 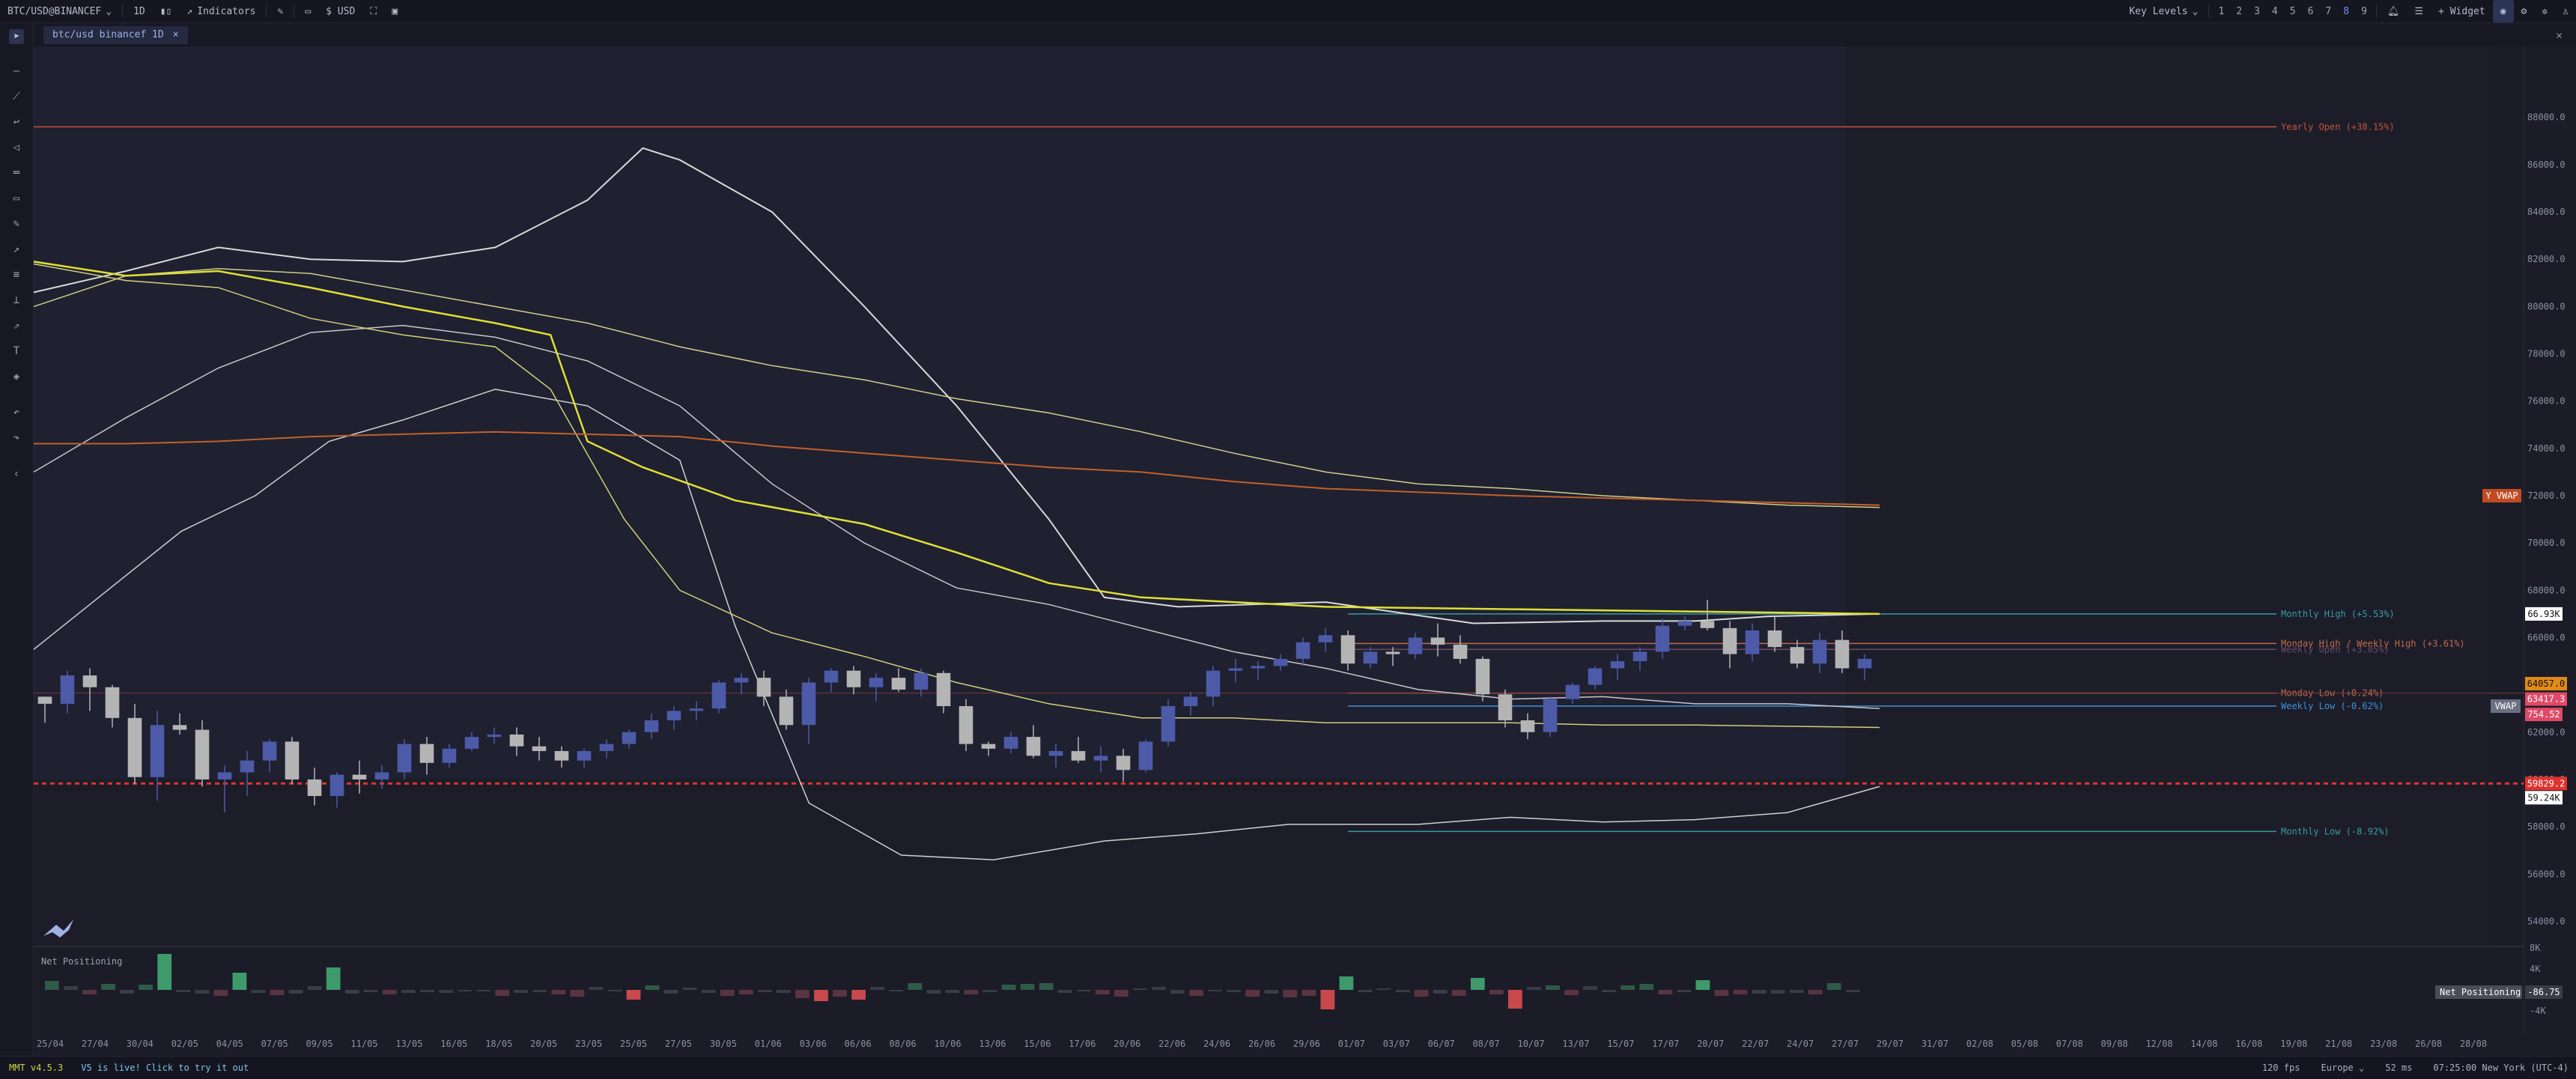 I want to click on watchlist-button: ☰, so click(x=2419, y=11).